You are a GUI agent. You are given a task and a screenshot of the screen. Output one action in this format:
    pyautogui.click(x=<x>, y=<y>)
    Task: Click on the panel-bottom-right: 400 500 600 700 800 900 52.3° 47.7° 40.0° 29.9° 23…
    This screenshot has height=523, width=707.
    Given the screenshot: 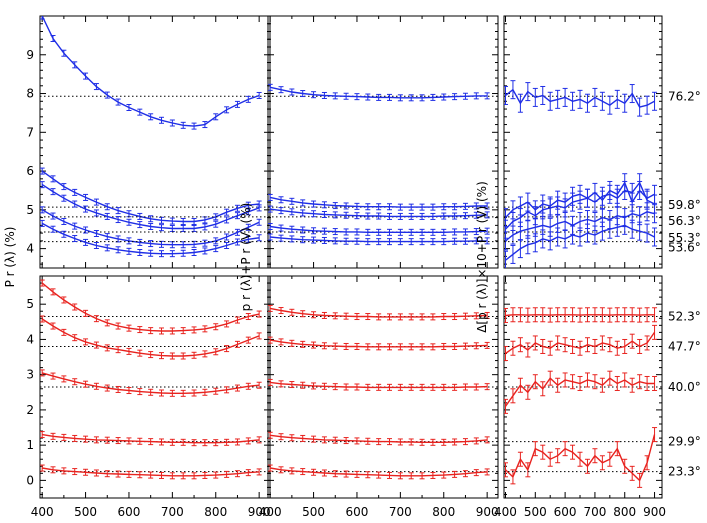 What is the action you would take?
    pyautogui.click(x=597, y=397)
    